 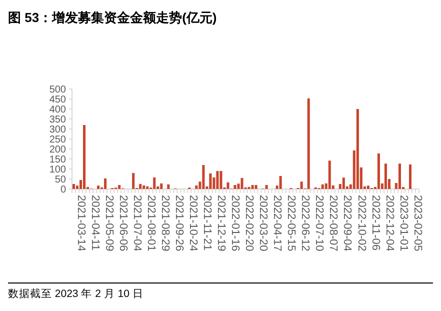 I want to click on x-tick-label: 2021-07-04, so click(x=136, y=223).